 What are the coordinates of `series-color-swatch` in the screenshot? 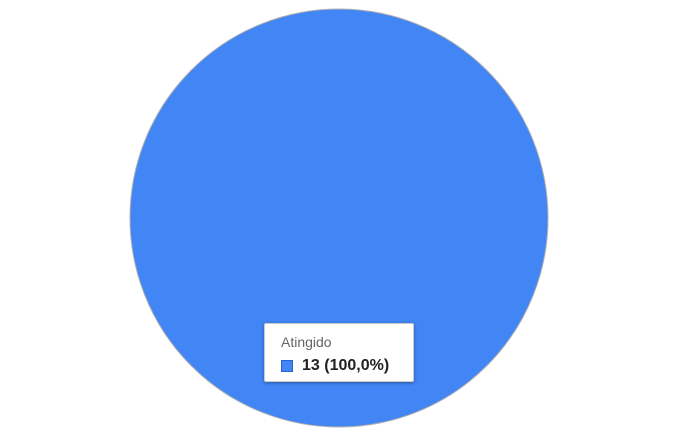 It's located at (287, 366).